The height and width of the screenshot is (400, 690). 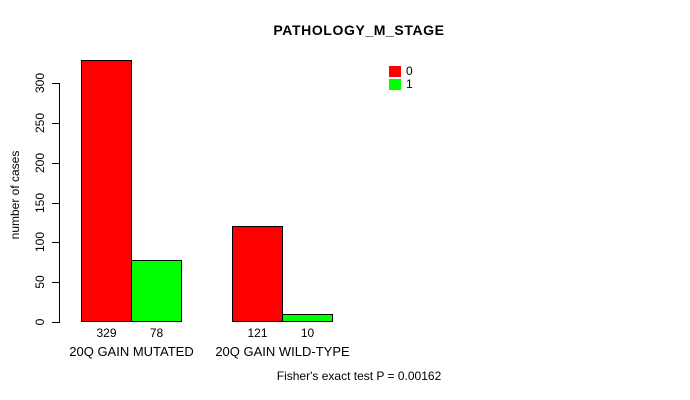 What do you see at coordinates (257, 273) in the screenshot?
I see `bar-series0-group1` at bounding box center [257, 273].